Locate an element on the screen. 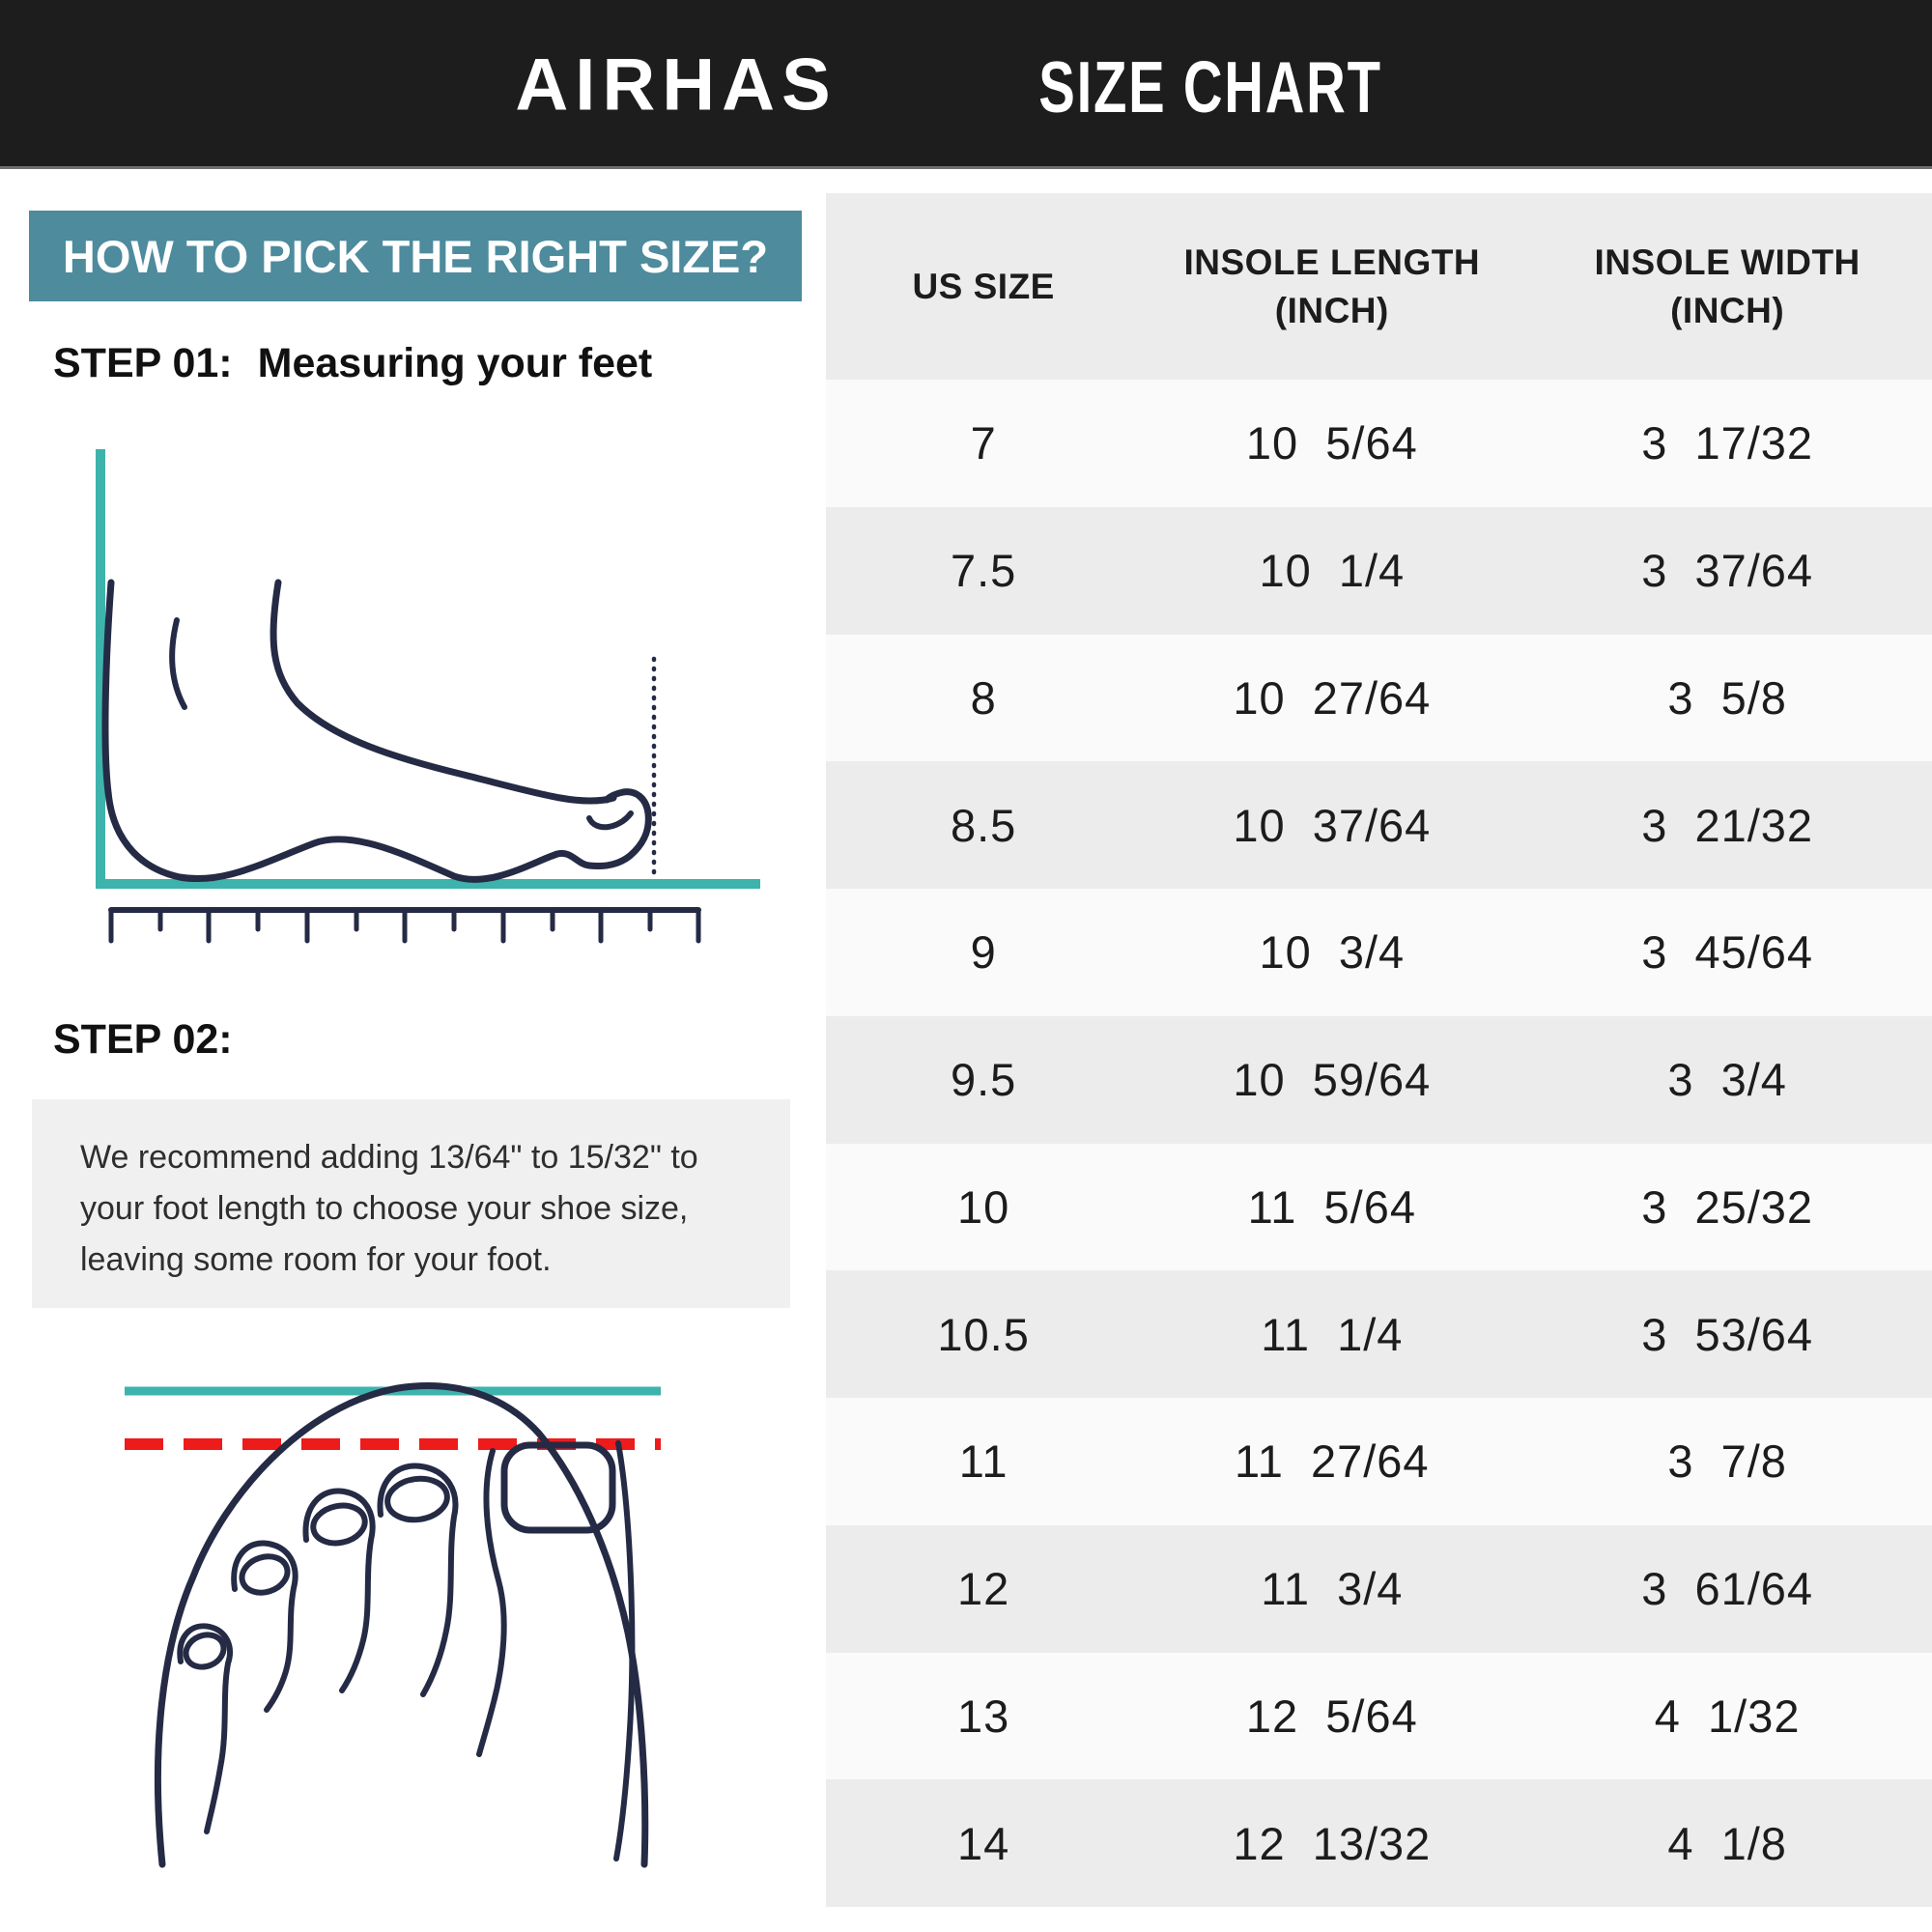 The image size is (1932, 1932). foot-top-outline is located at coordinates (401, 1625).